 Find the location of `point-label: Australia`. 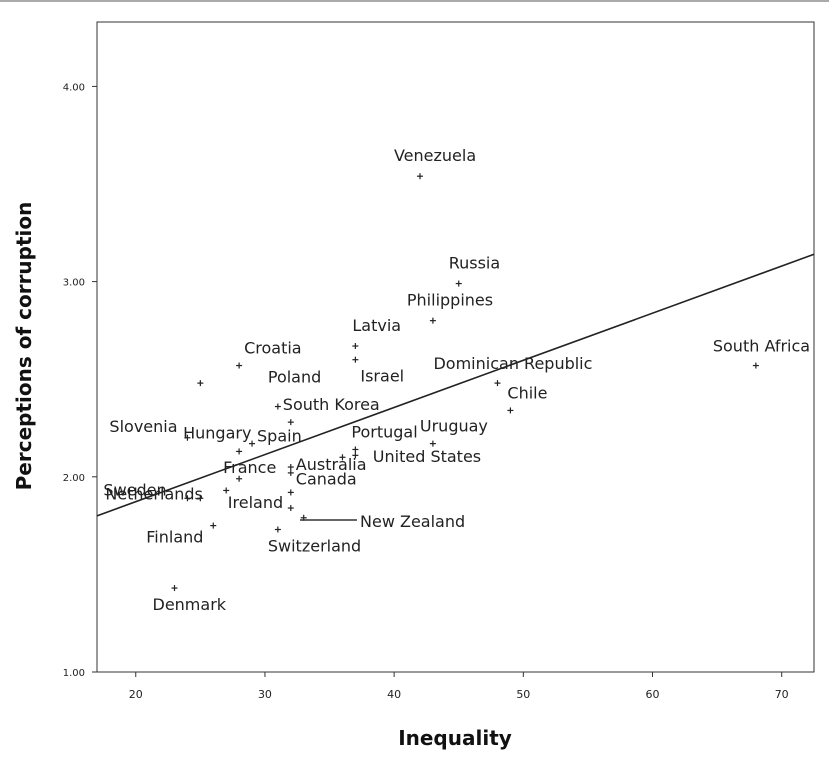

point-label: Australia is located at coordinates (331, 464).